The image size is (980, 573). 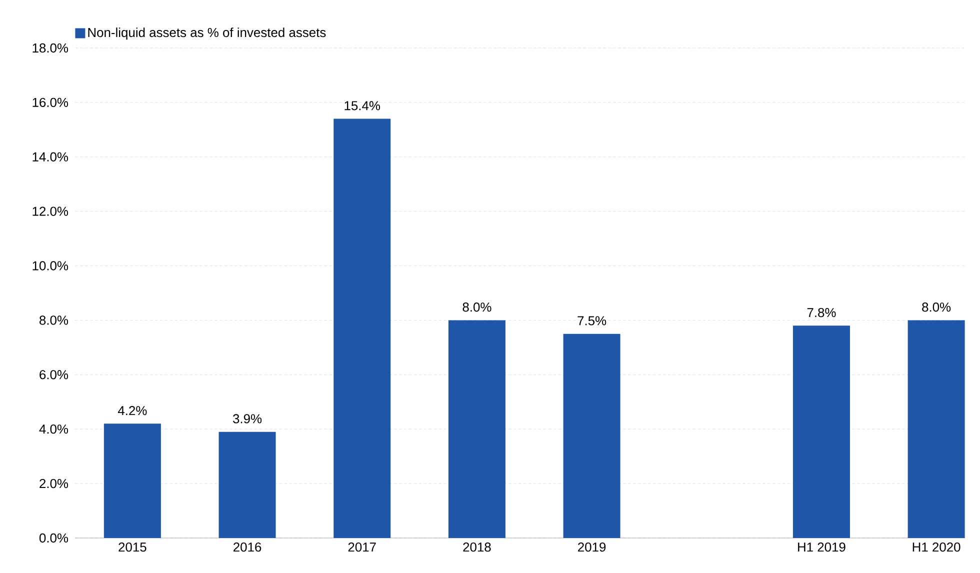 I want to click on x-tick-label: 2017, so click(x=362, y=547).